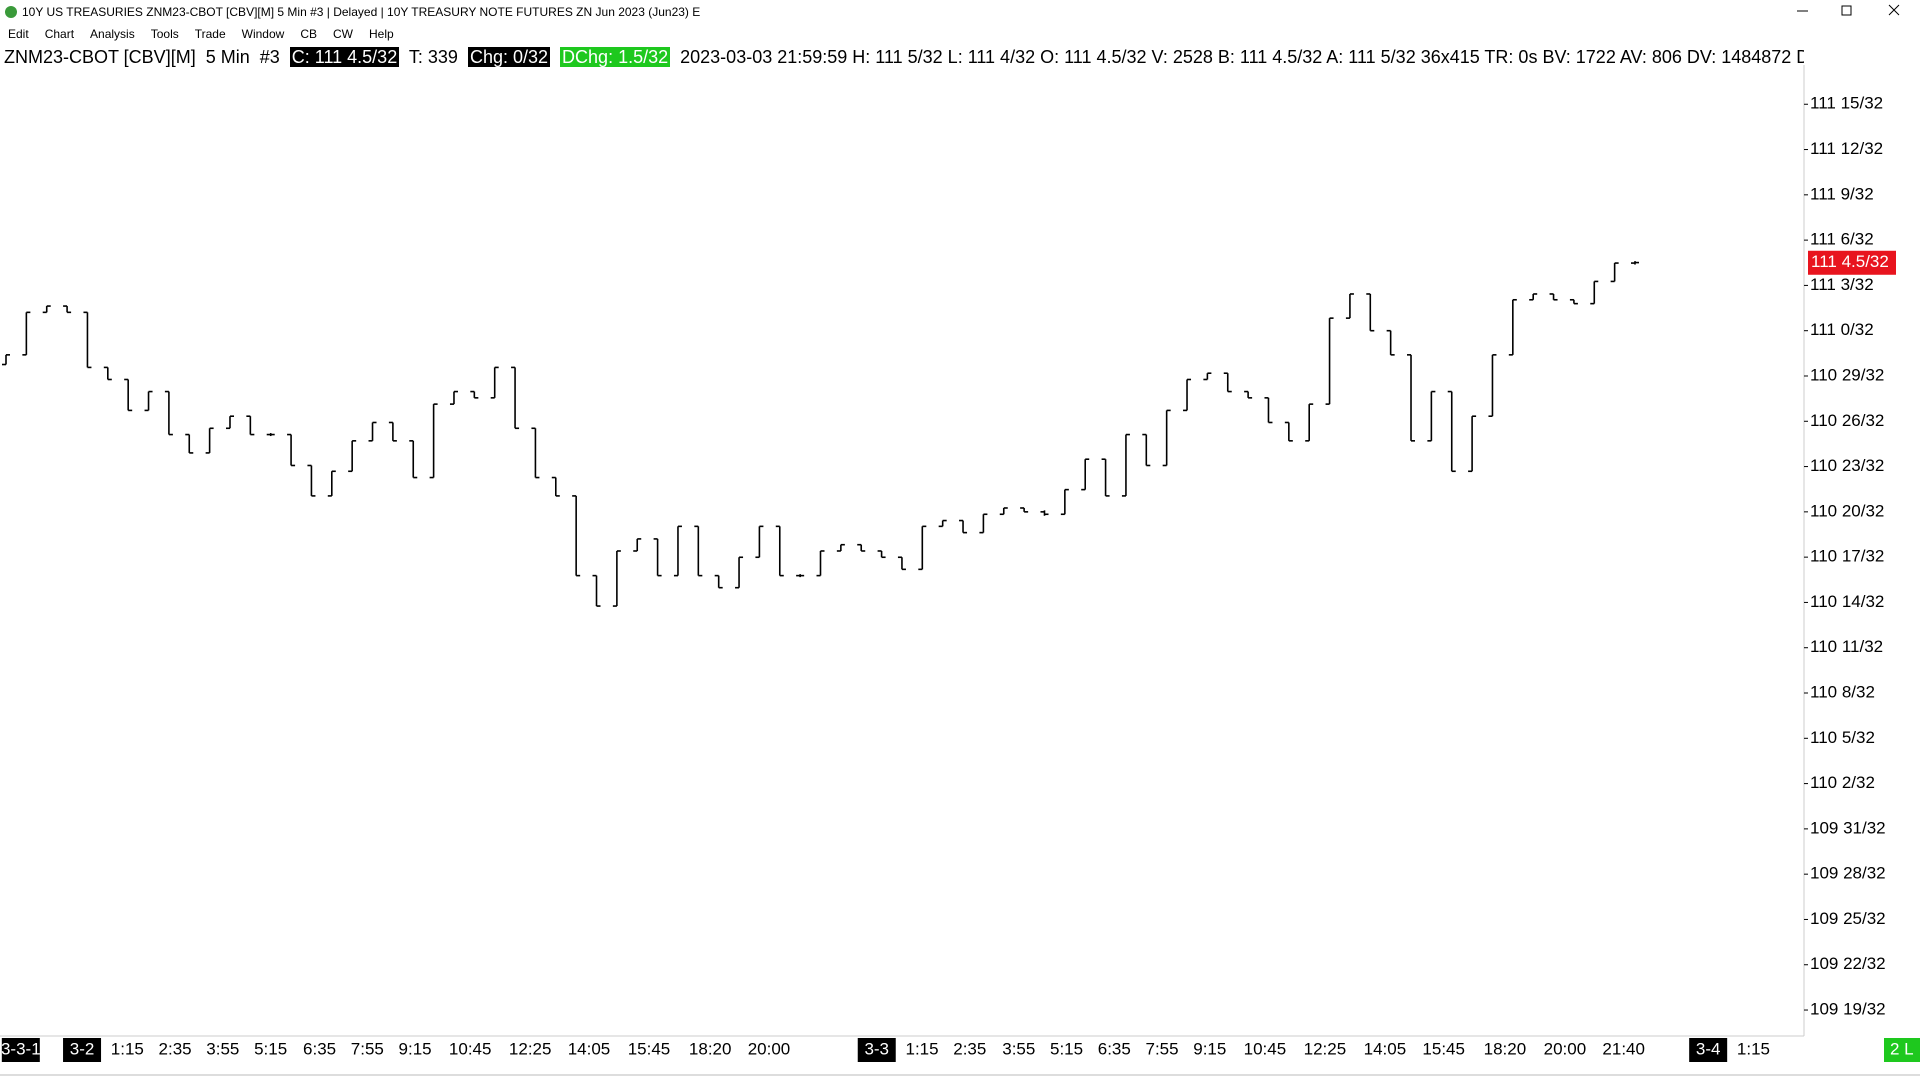 This screenshot has width=1920, height=1080. Describe the element at coordinates (11, 12) in the screenshot. I see `app-icon` at that location.